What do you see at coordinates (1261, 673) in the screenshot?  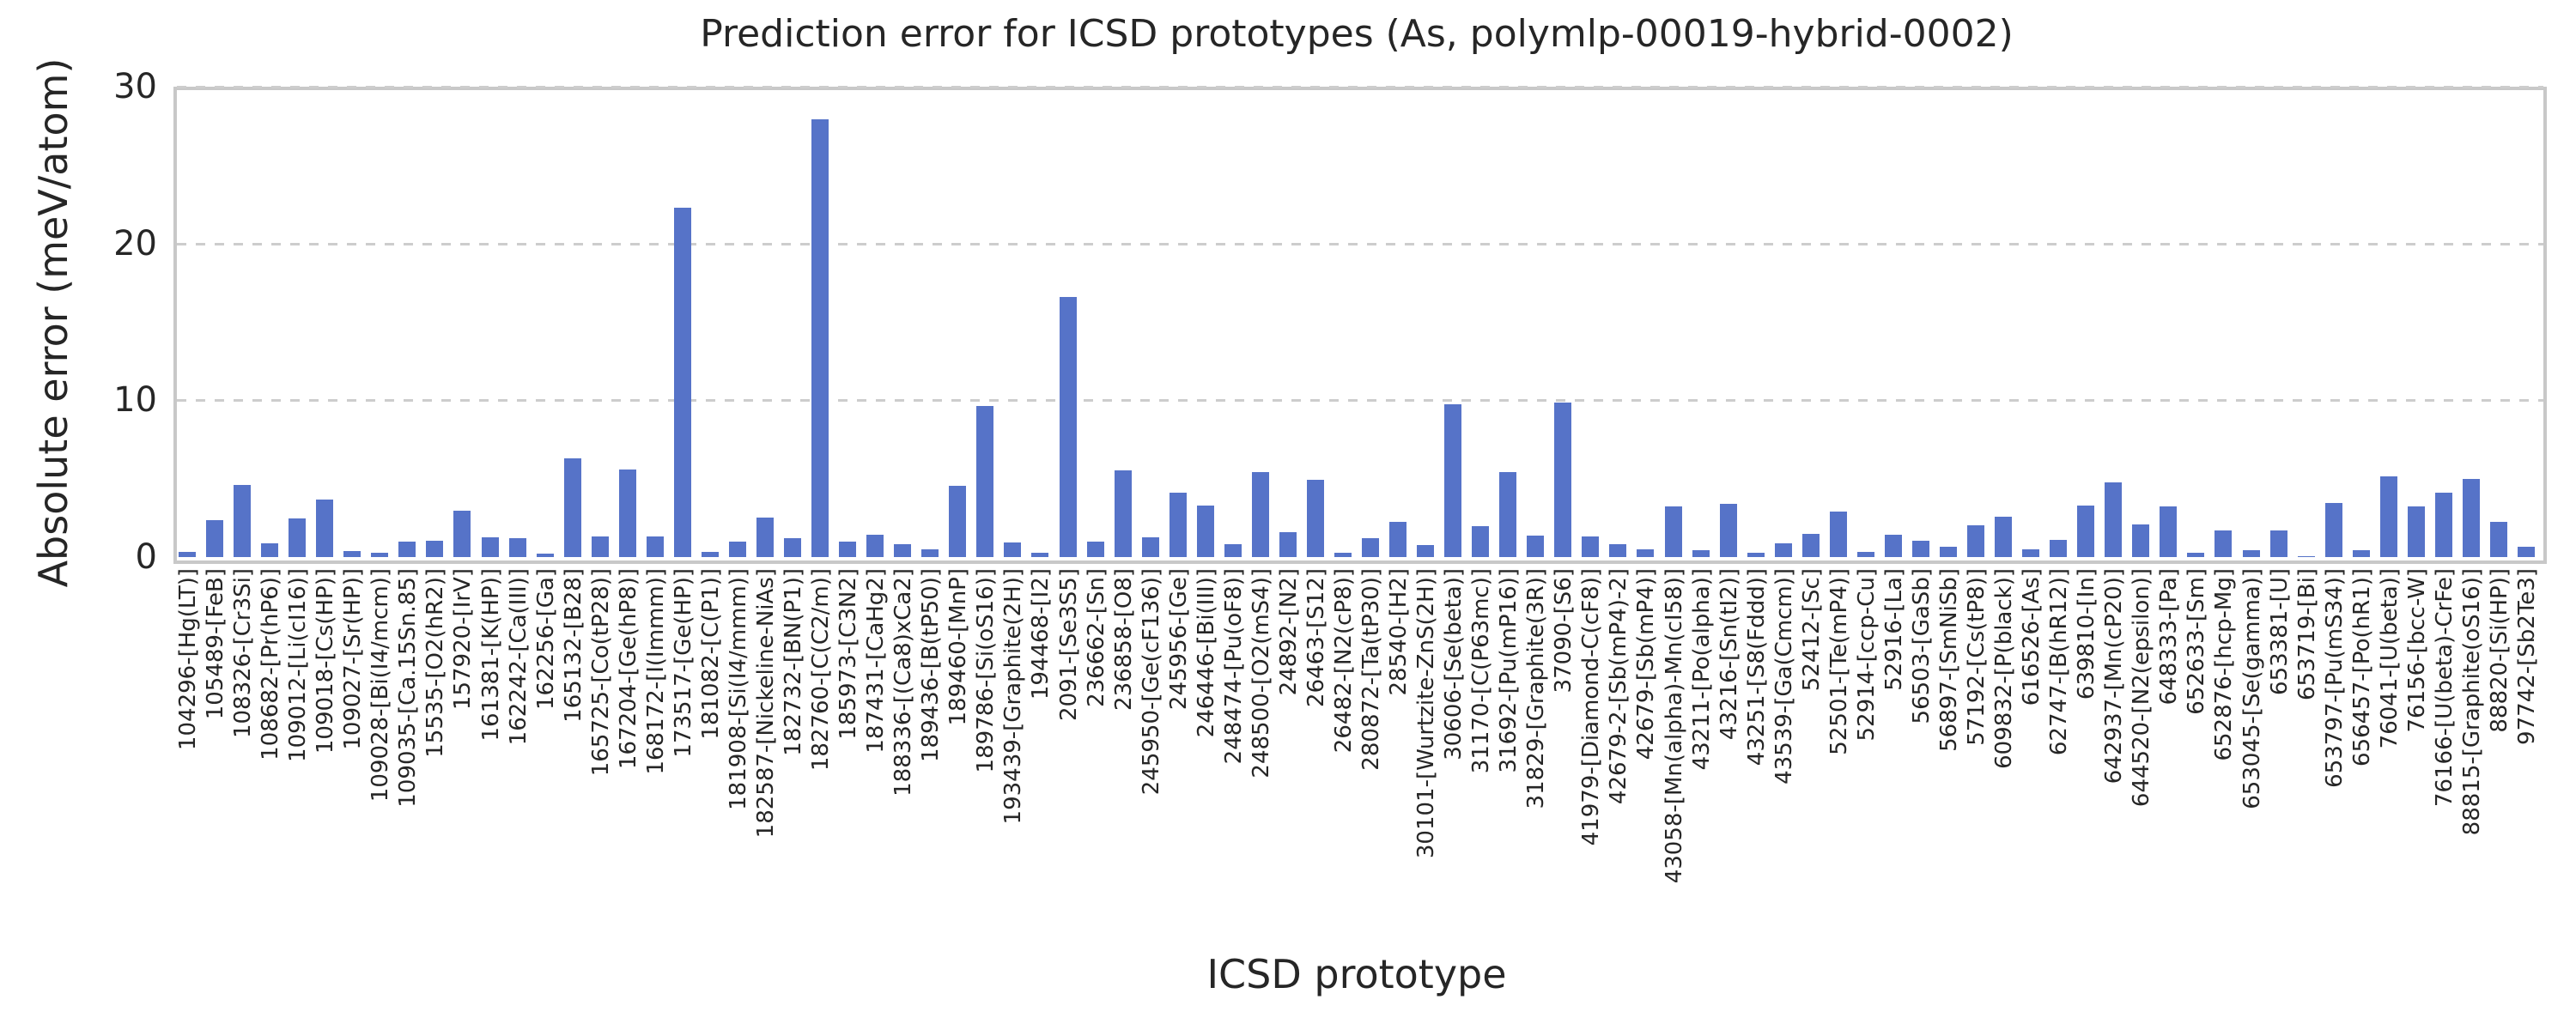 I see `x-tick-label: 248500-[O2(mS4)]` at bounding box center [1261, 673].